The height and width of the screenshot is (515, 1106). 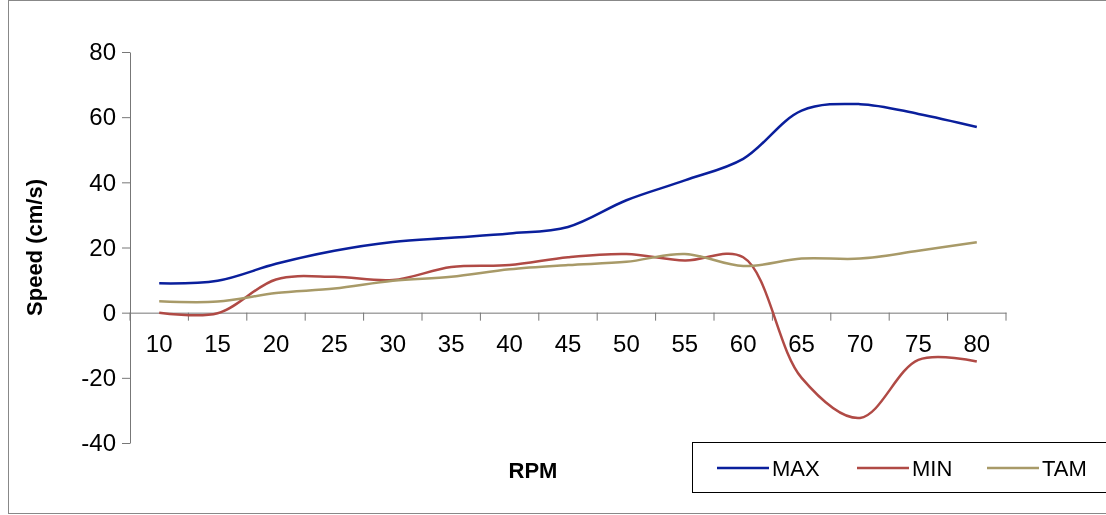 I want to click on x-tick-label: 25, so click(x=334, y=343).